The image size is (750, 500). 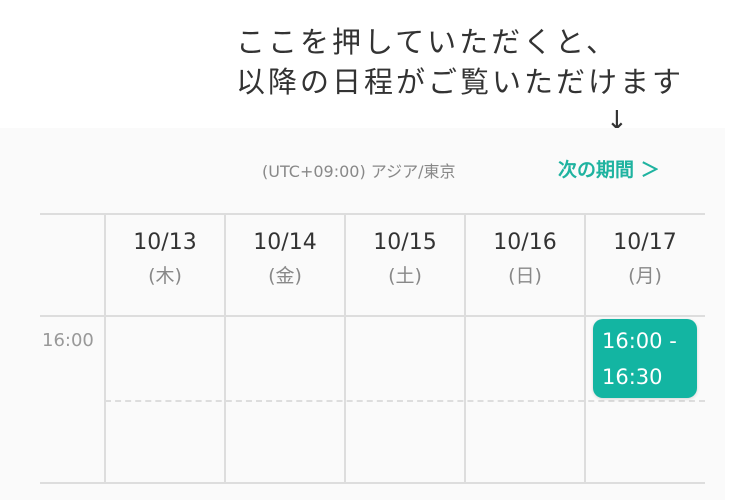 What do you see at coordinates (405, 259) in the screenshot?
I see `day-header: 10/15 (土)` at bounding box center [405, 259].